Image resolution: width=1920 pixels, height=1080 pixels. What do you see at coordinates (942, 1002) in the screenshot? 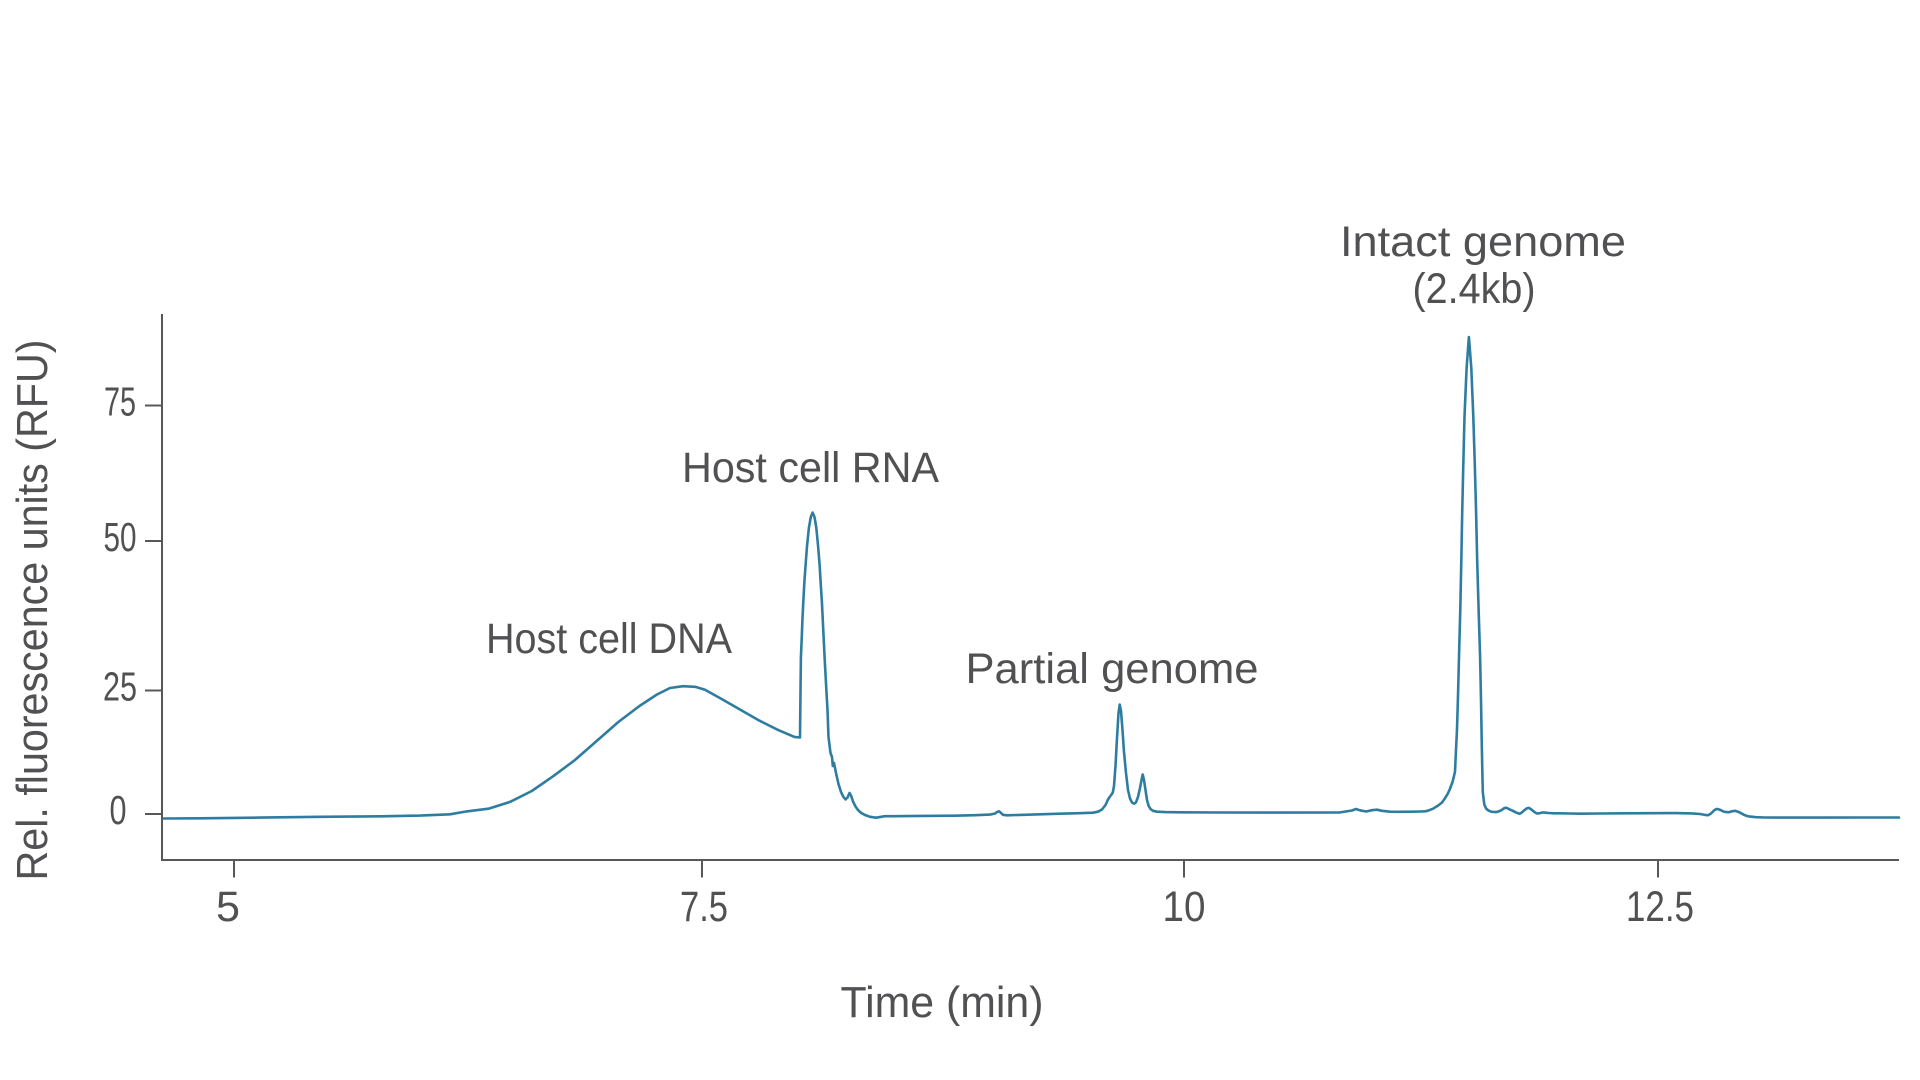
I see `svg-text: Time (min)` at bounding box center [942, 1002].